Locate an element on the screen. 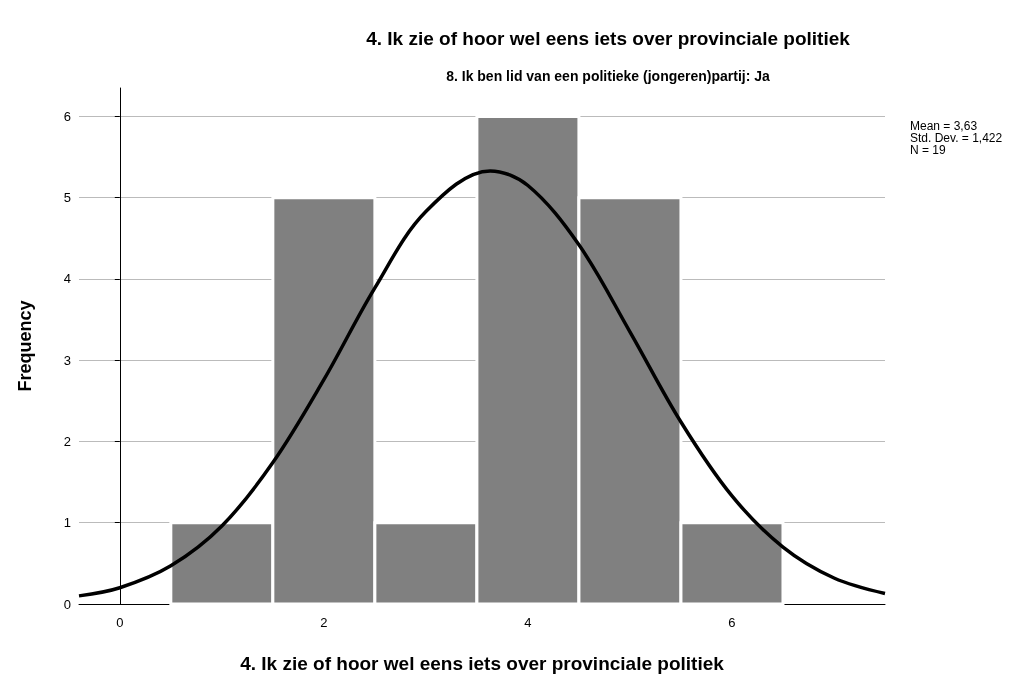 This screenshot has width=1024, height=686. x-tick-label: 0 is located at coordinates (120, 622).